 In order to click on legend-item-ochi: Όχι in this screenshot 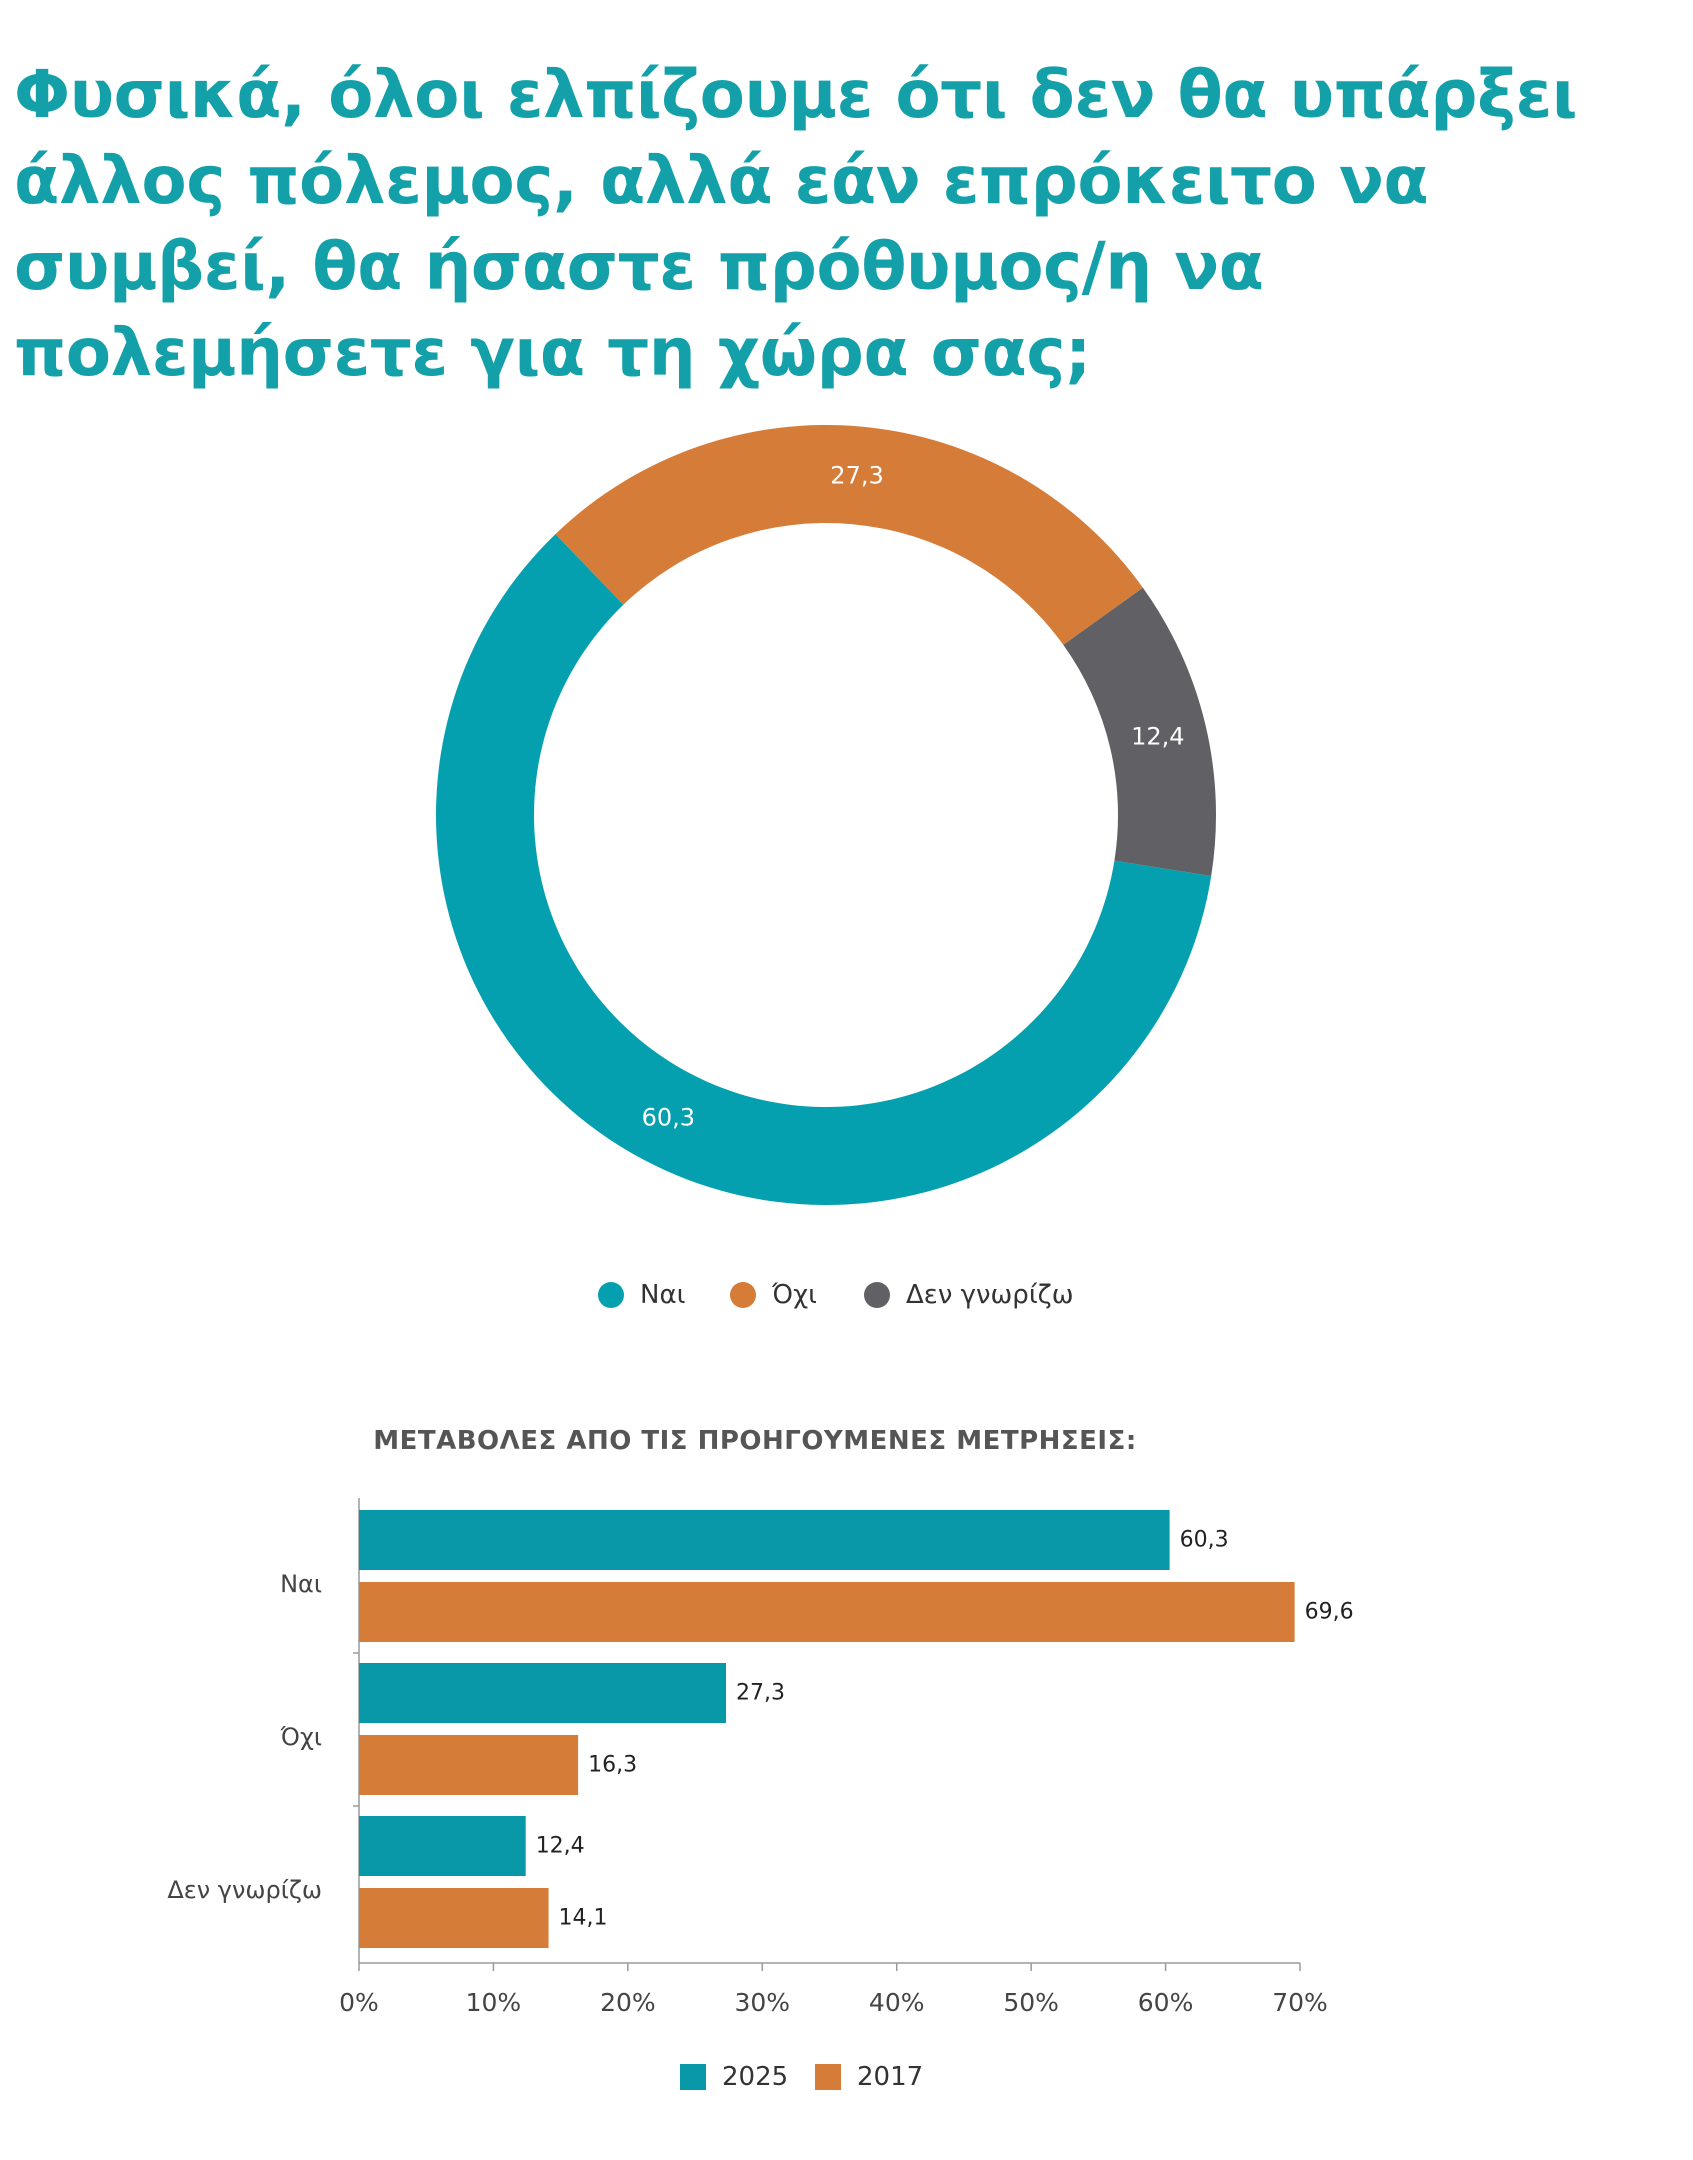, I will do `click(773, 1295)`.